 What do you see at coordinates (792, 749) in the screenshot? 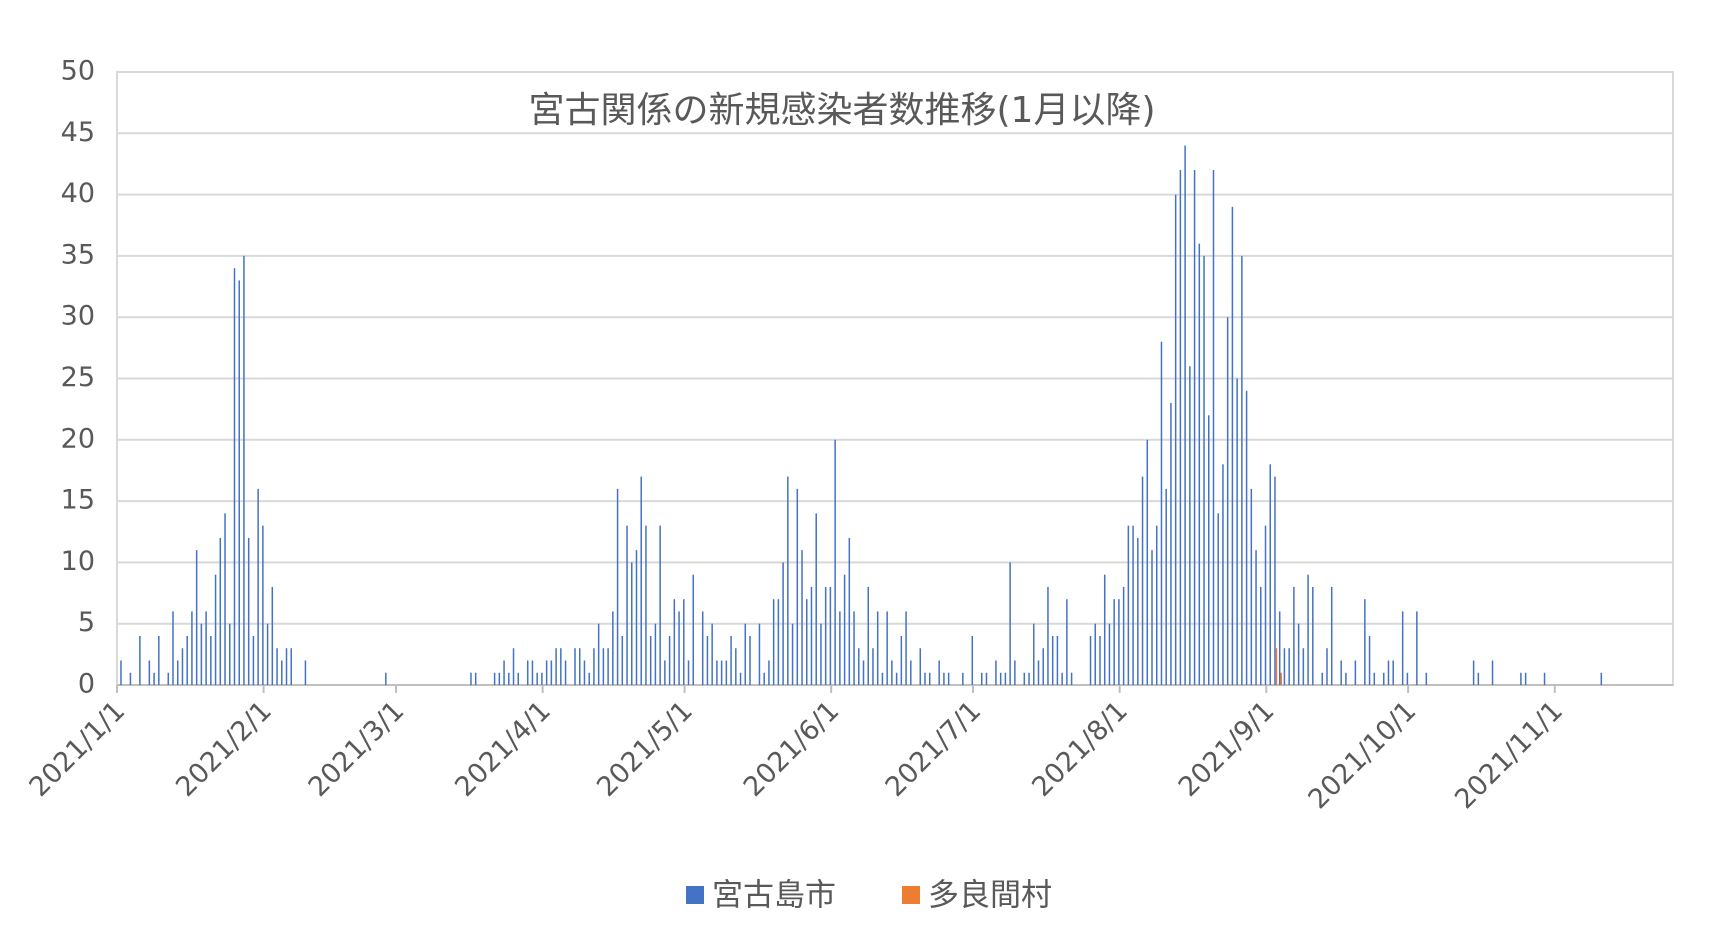
I see `x-tick-label: 2021/6/1` at bounding box center [792, 749].